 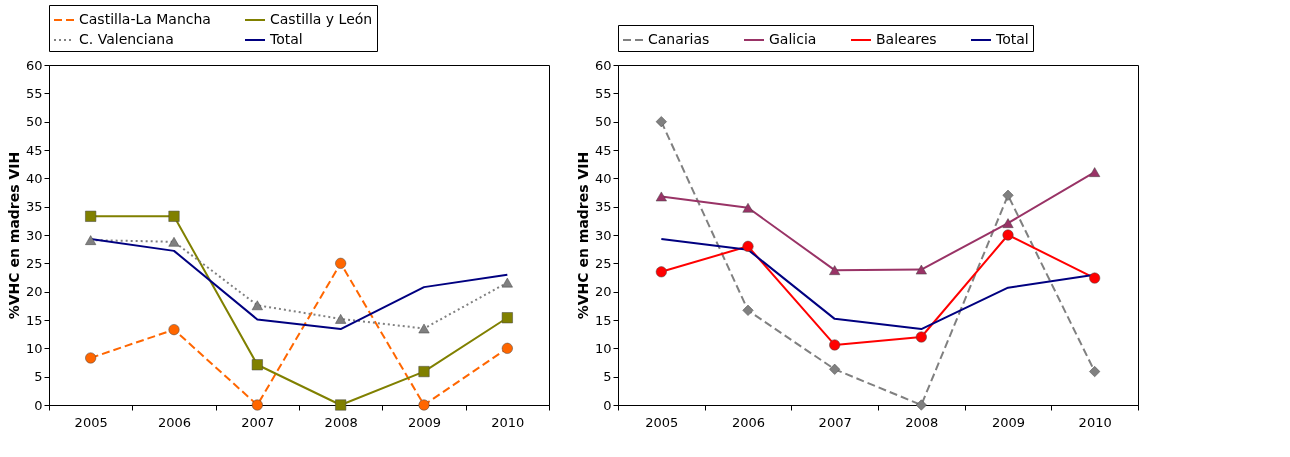 I want to click on legend-label: Canarias, so click(x=679, y=39).